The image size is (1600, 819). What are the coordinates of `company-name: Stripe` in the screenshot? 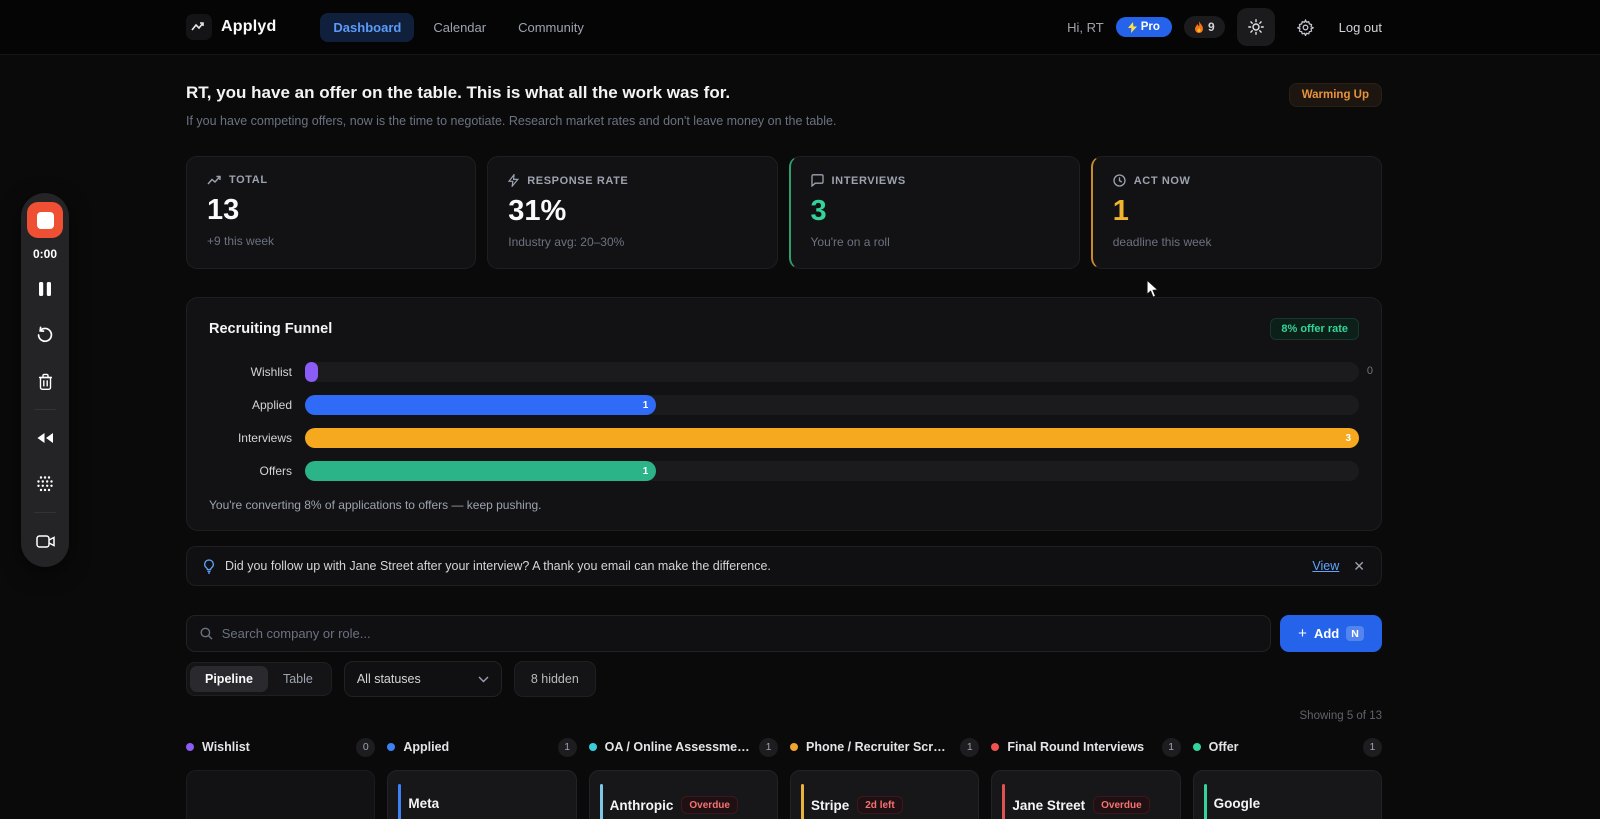 It's located at (830, 805).